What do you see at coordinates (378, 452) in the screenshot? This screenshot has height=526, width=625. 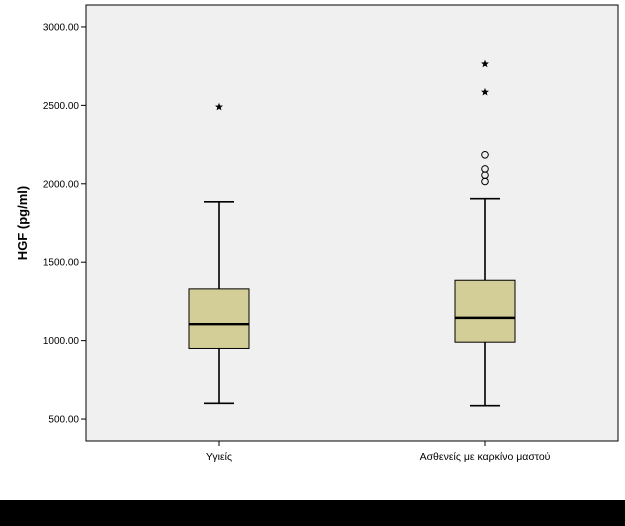 I see `x-axis: Υγιείς Ασθενείς με καρκίνο μαστού` at bounding box center [378, 452].